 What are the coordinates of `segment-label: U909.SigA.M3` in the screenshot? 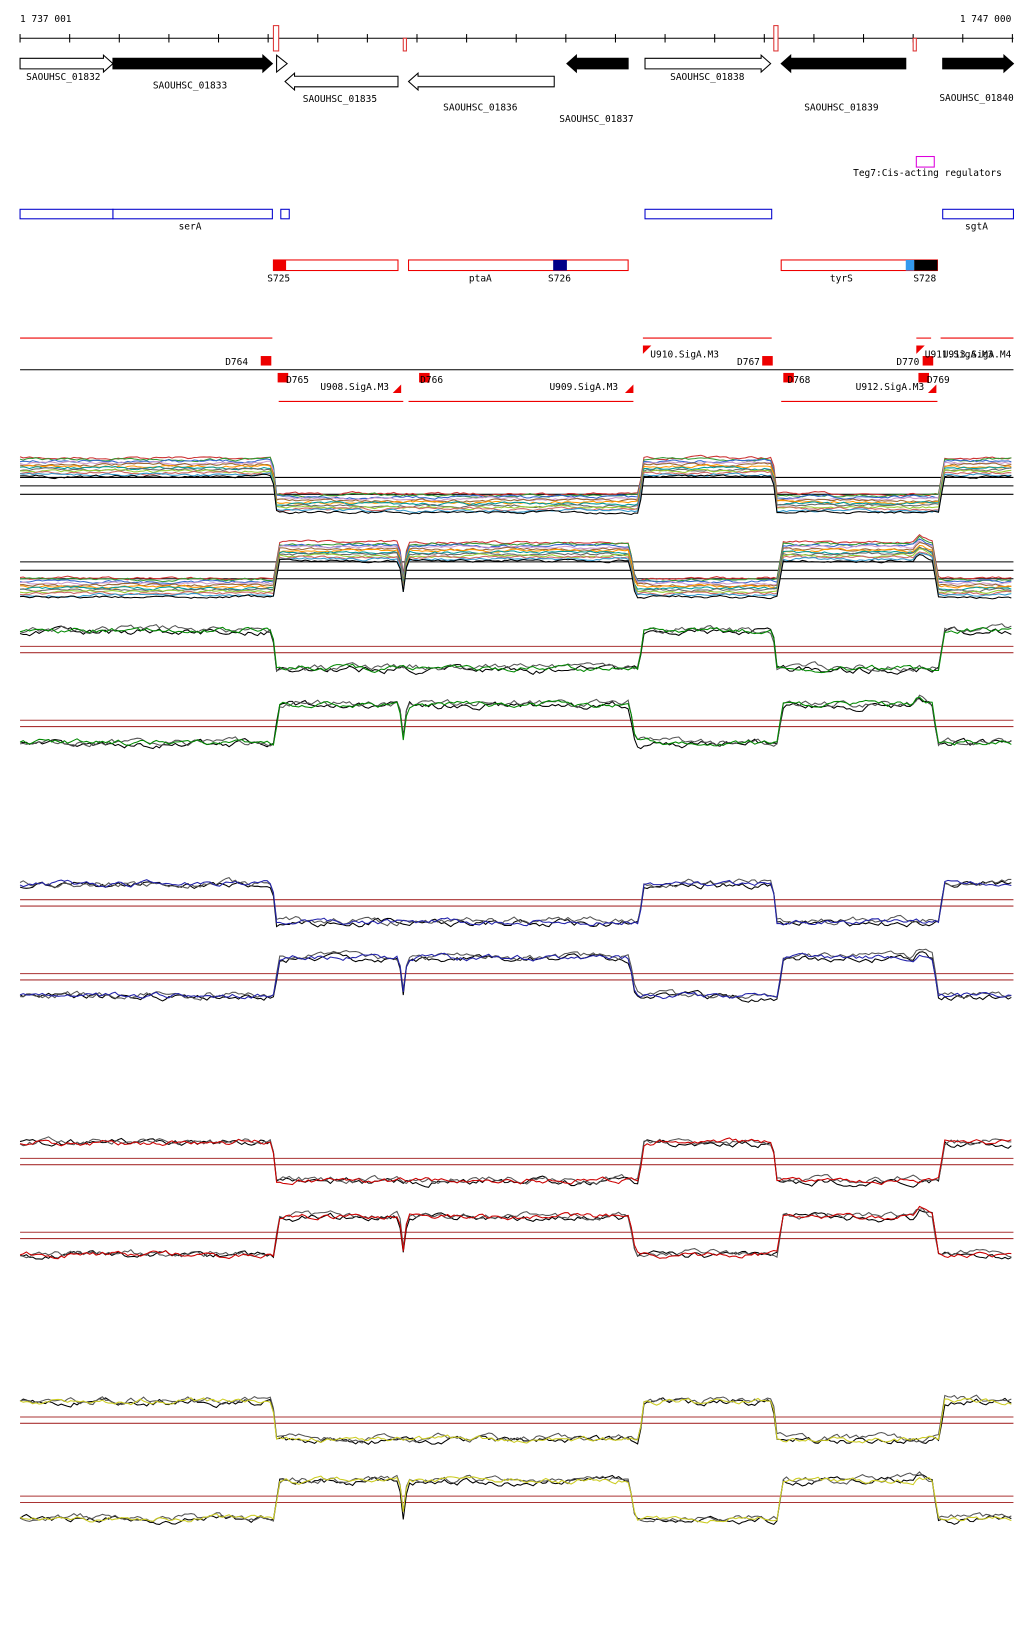 It's located at (583, 387).